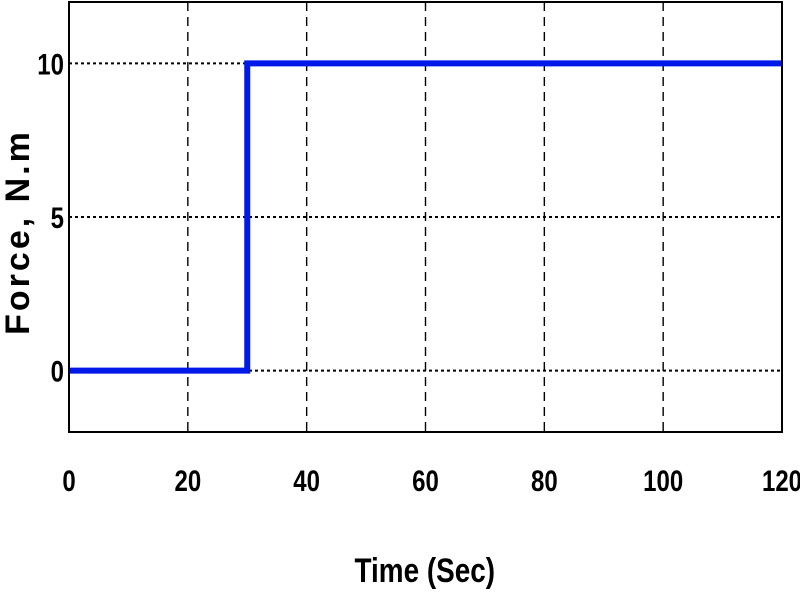 This screenshot has height=600, width=800. Describe the element at coordinates (18, 232) in the screenshot. I see `y-axis-title: Force, N.m` at that location.